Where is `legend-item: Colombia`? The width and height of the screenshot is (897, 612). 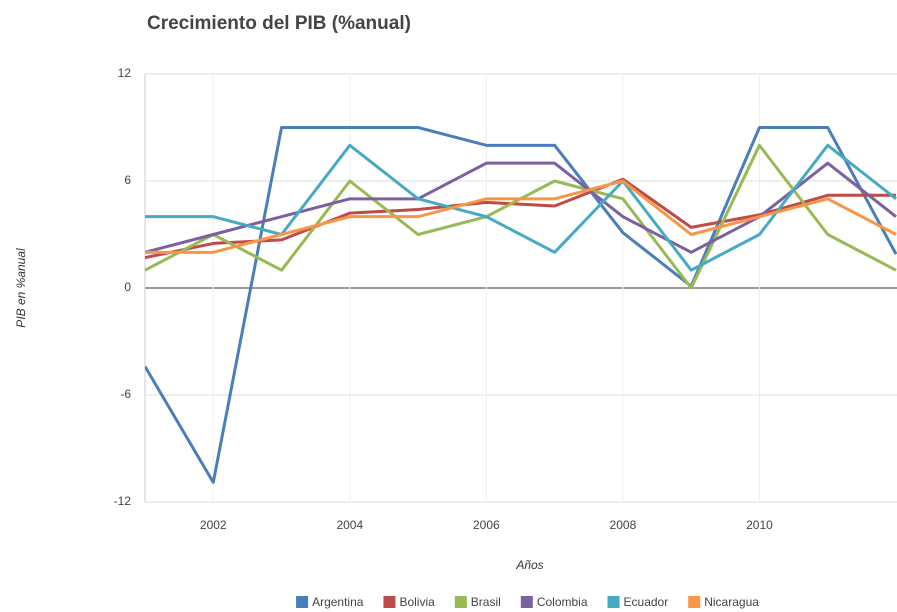
legend-item: Colombia is located at coordinates (554, 602).